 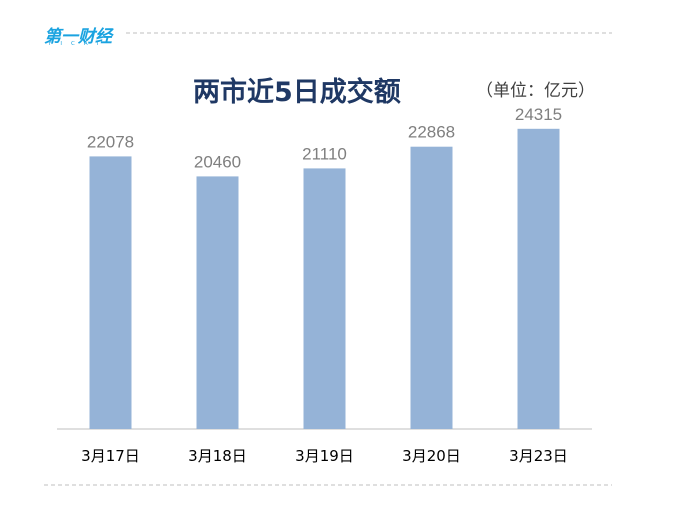 What do you see at coordinates (110, 141) in the screenshot?
I see `data-label-1: 22078` at bounding box center [110, 141].